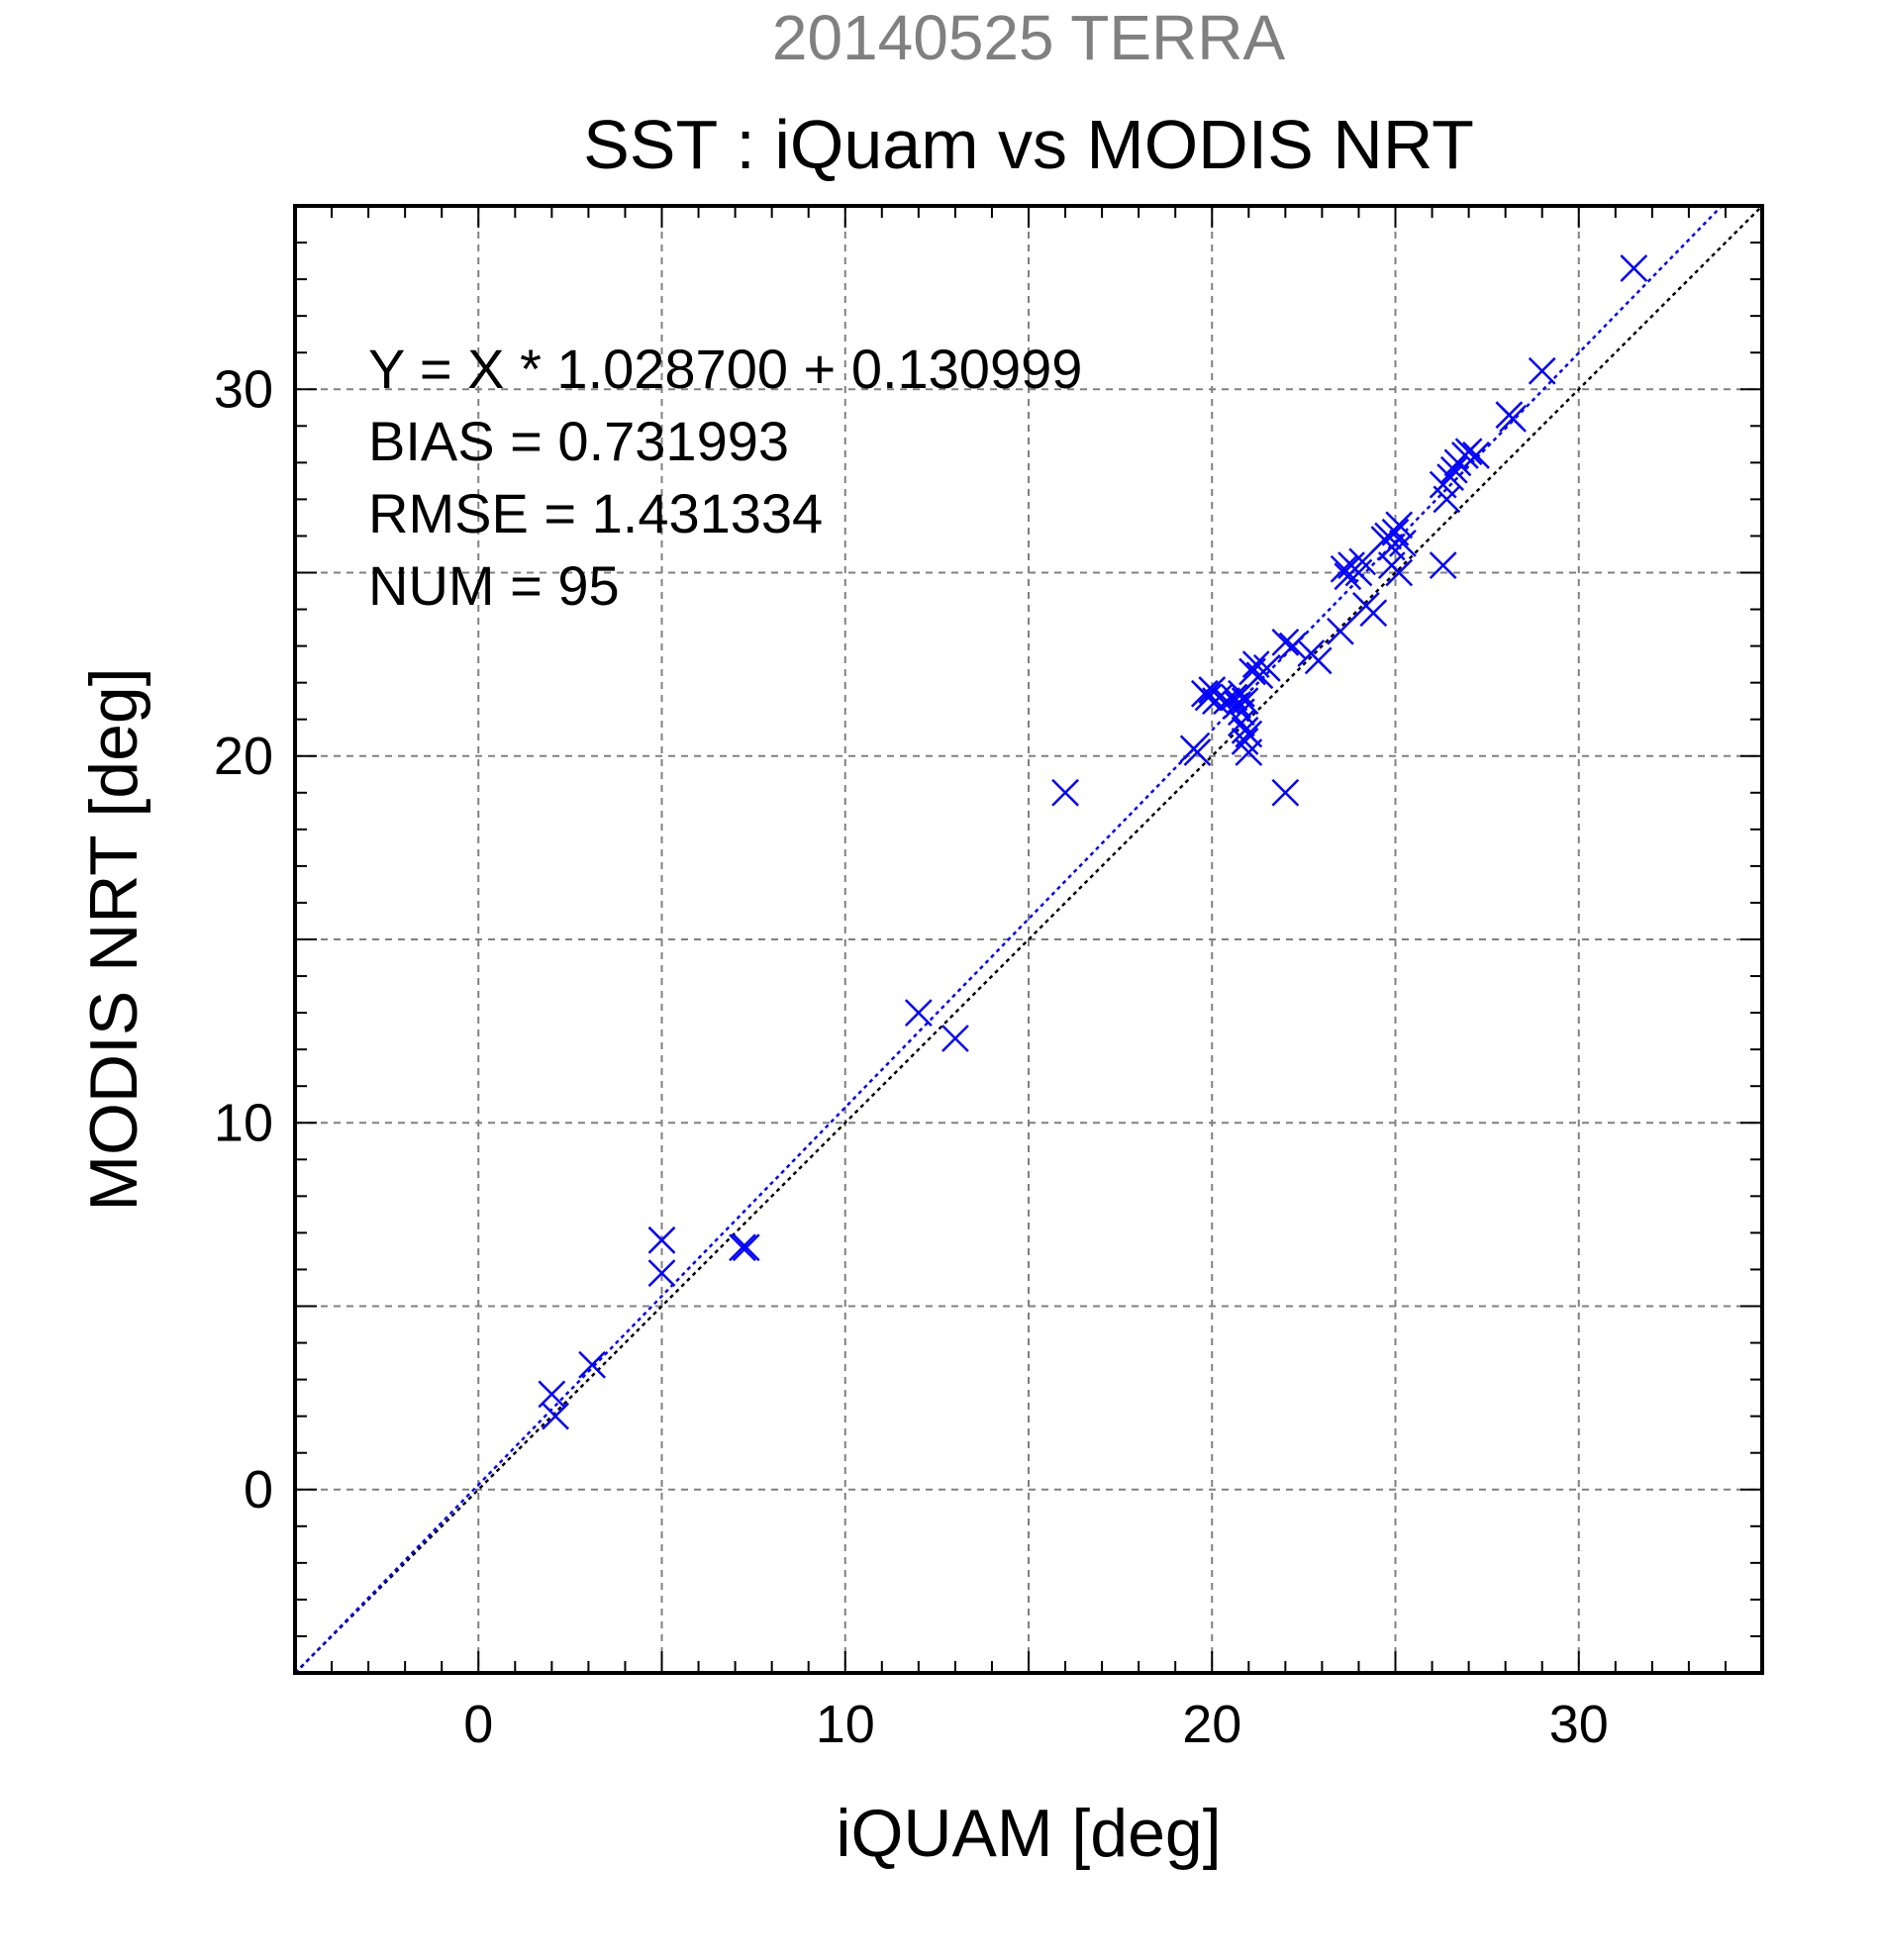  What do you see at coordinates (1212, 1724) in the screenshot?
I see `x-tick-label: 20` at bounding box center [1212, 1724].